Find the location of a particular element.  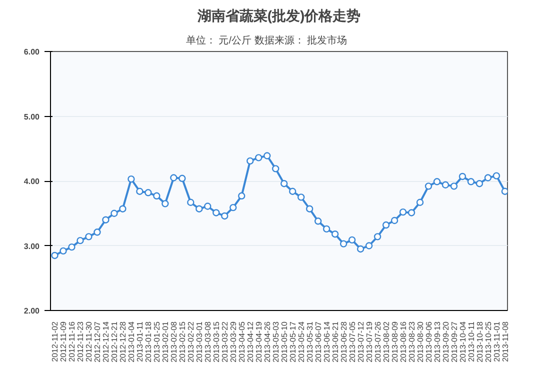

x-tick-label: 2013-04-19 is located at coordinates (259, 341).